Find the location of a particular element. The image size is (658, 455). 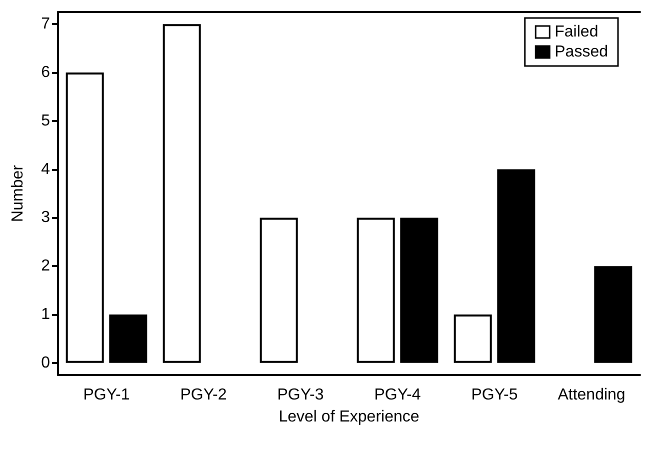

y-tick-label: 6 is located at coordinates (45, 72).